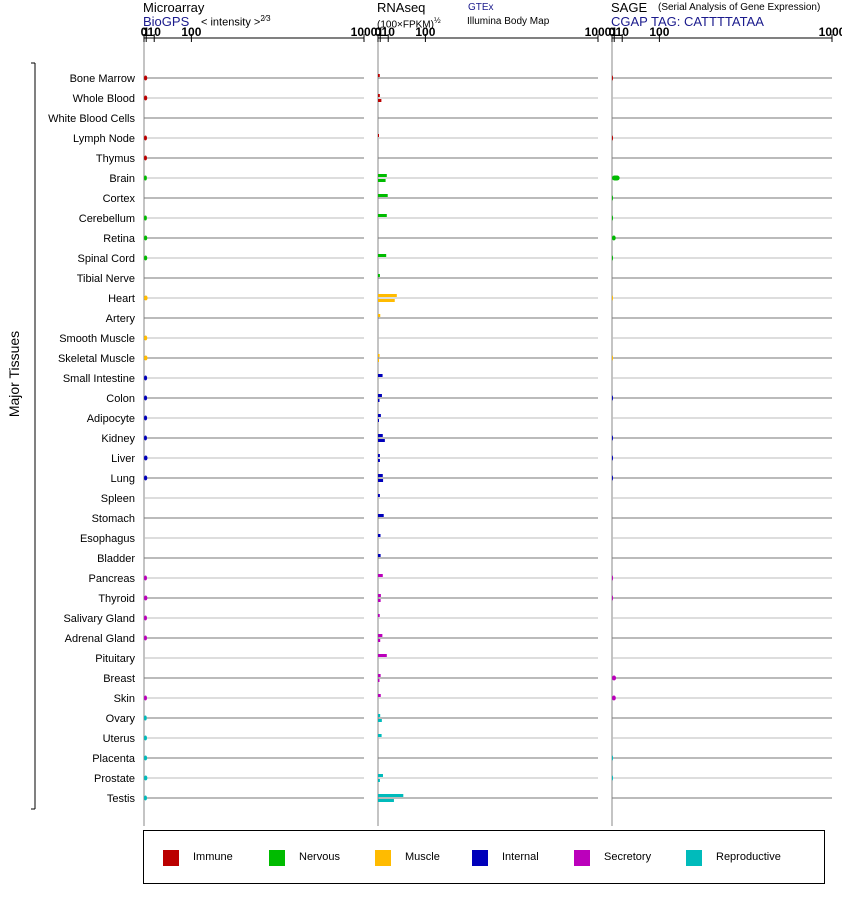 The width and height of the screenshot is (842, 900). Describe the element at coordinates (739, 7) in the screenshot. I see `sage-title-detail: (Serial Analysis of Gene Expression)` at that location.